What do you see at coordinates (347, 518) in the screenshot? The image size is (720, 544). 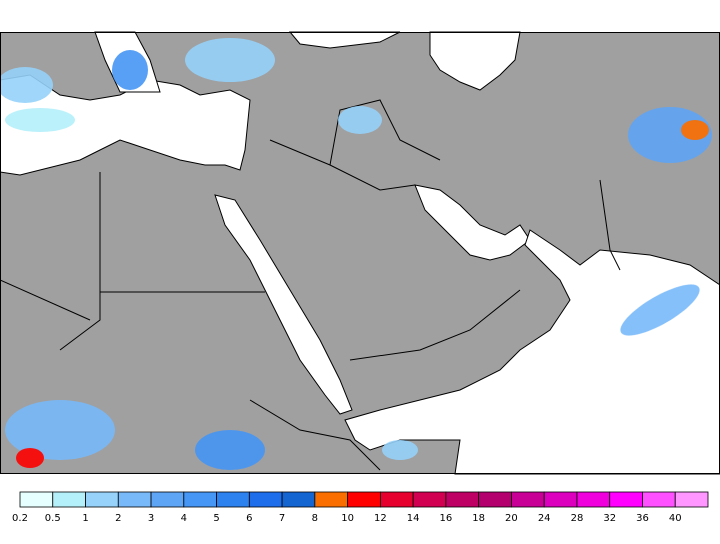 I see `colorbar-label: 10` at bounding box center [347, 518].